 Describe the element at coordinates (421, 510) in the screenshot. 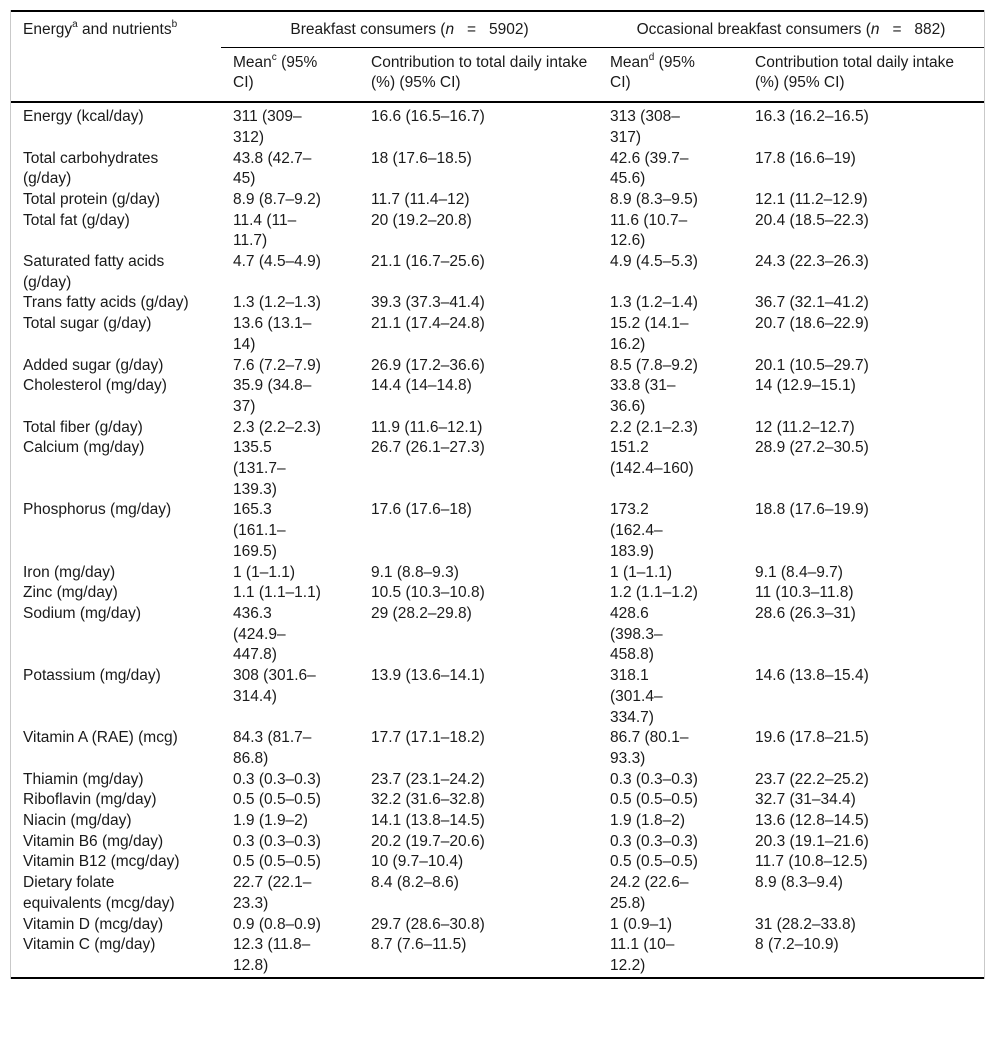

I see `cell-text: 17.6 (17.6–18)` at that location.